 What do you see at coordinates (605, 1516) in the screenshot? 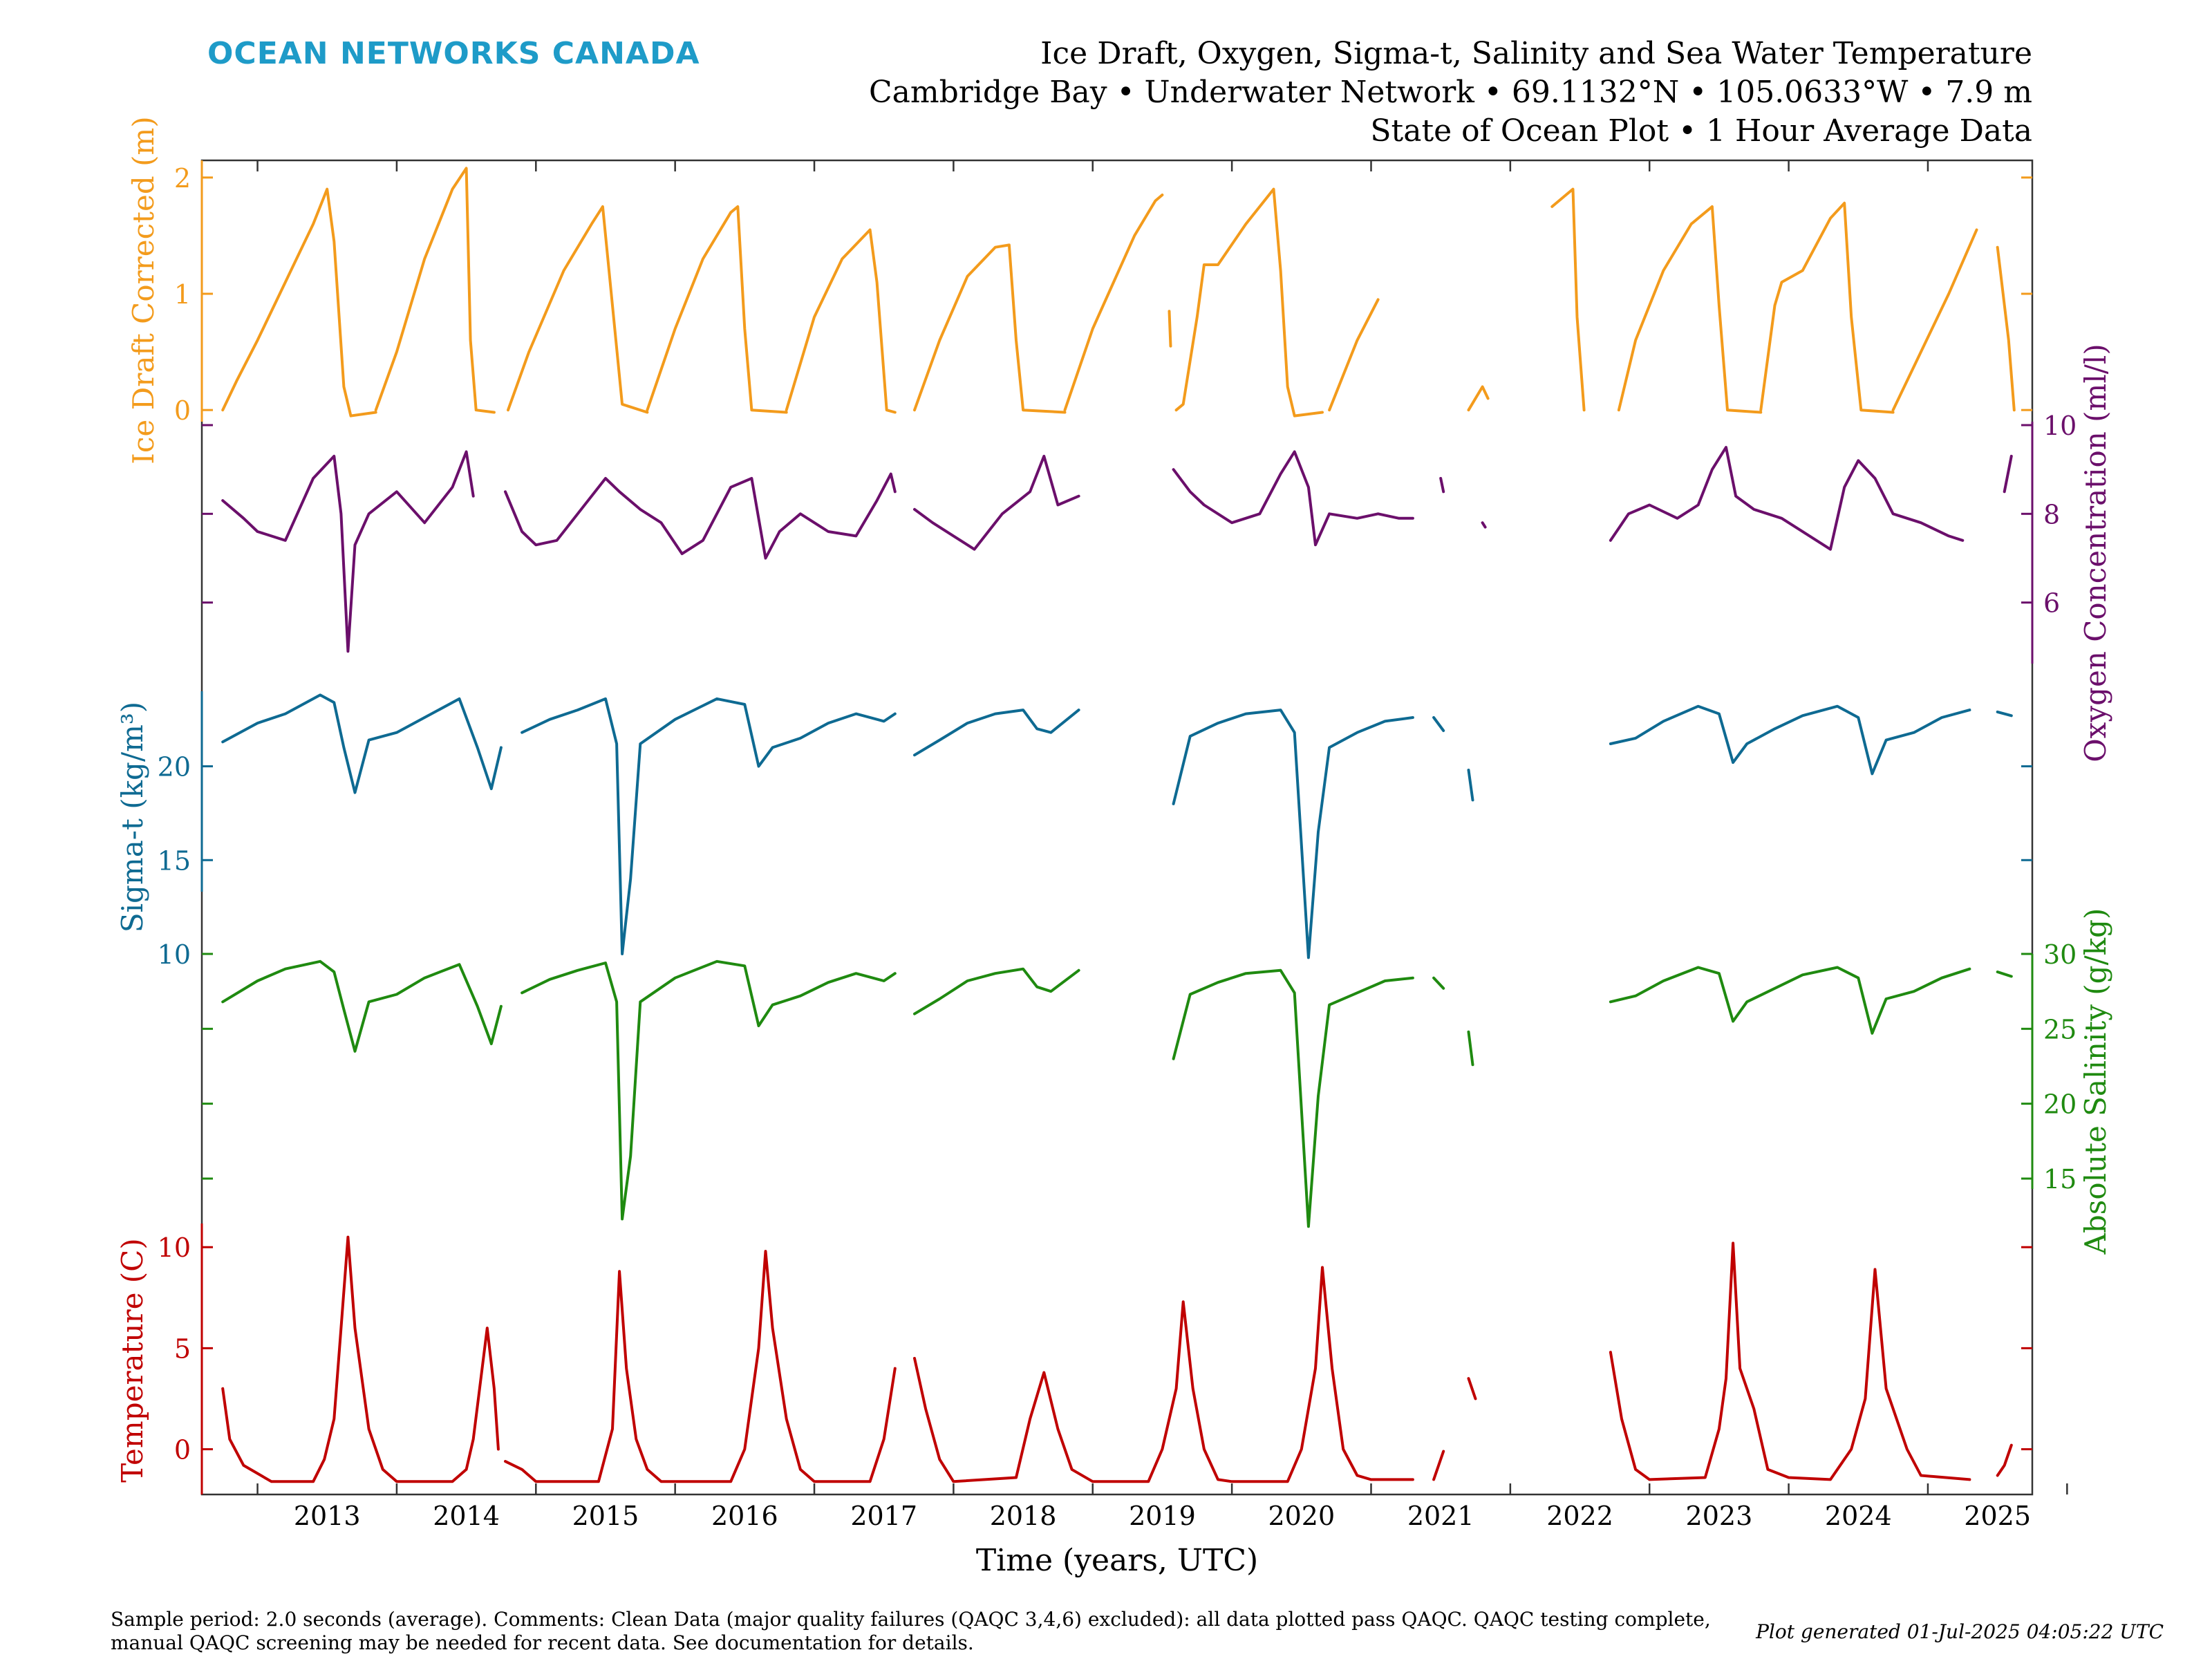
I see `x-tick-label: 2015` at bounding box center [605, 1516].